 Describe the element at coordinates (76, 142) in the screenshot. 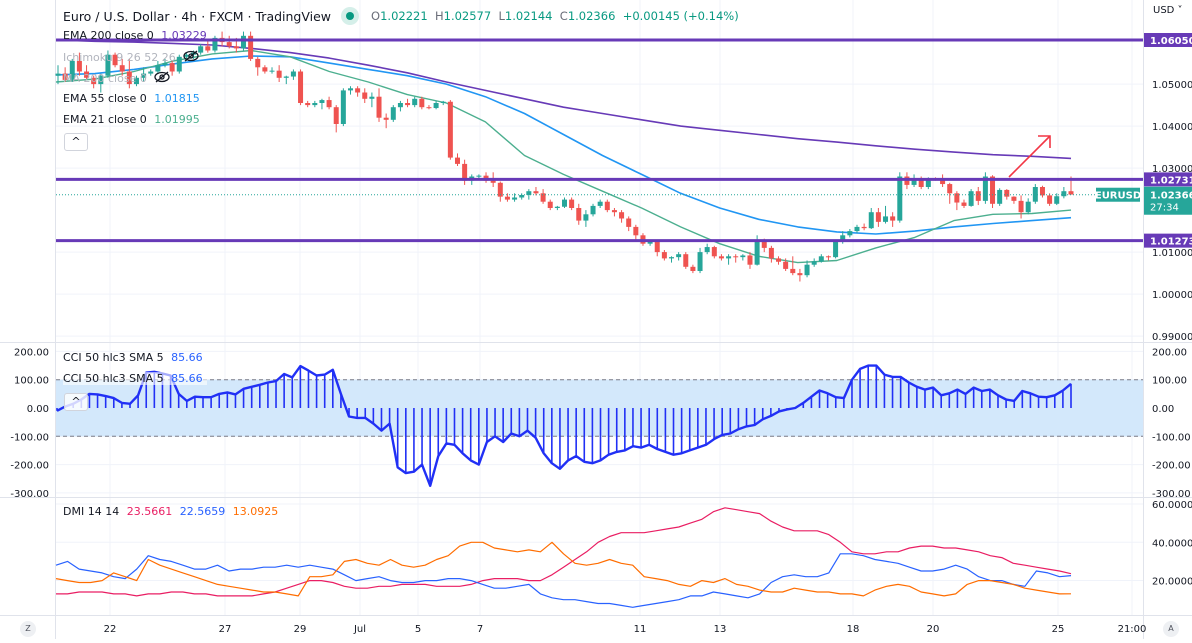

I see `collapse-legend-button: ^` at that location.